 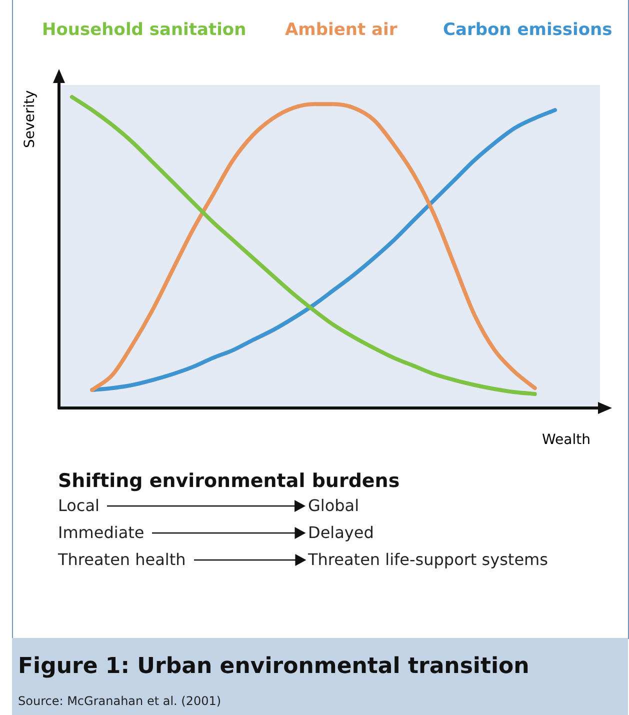 I want to click on y-axis-title: Severity, so click(x=30, y=119).